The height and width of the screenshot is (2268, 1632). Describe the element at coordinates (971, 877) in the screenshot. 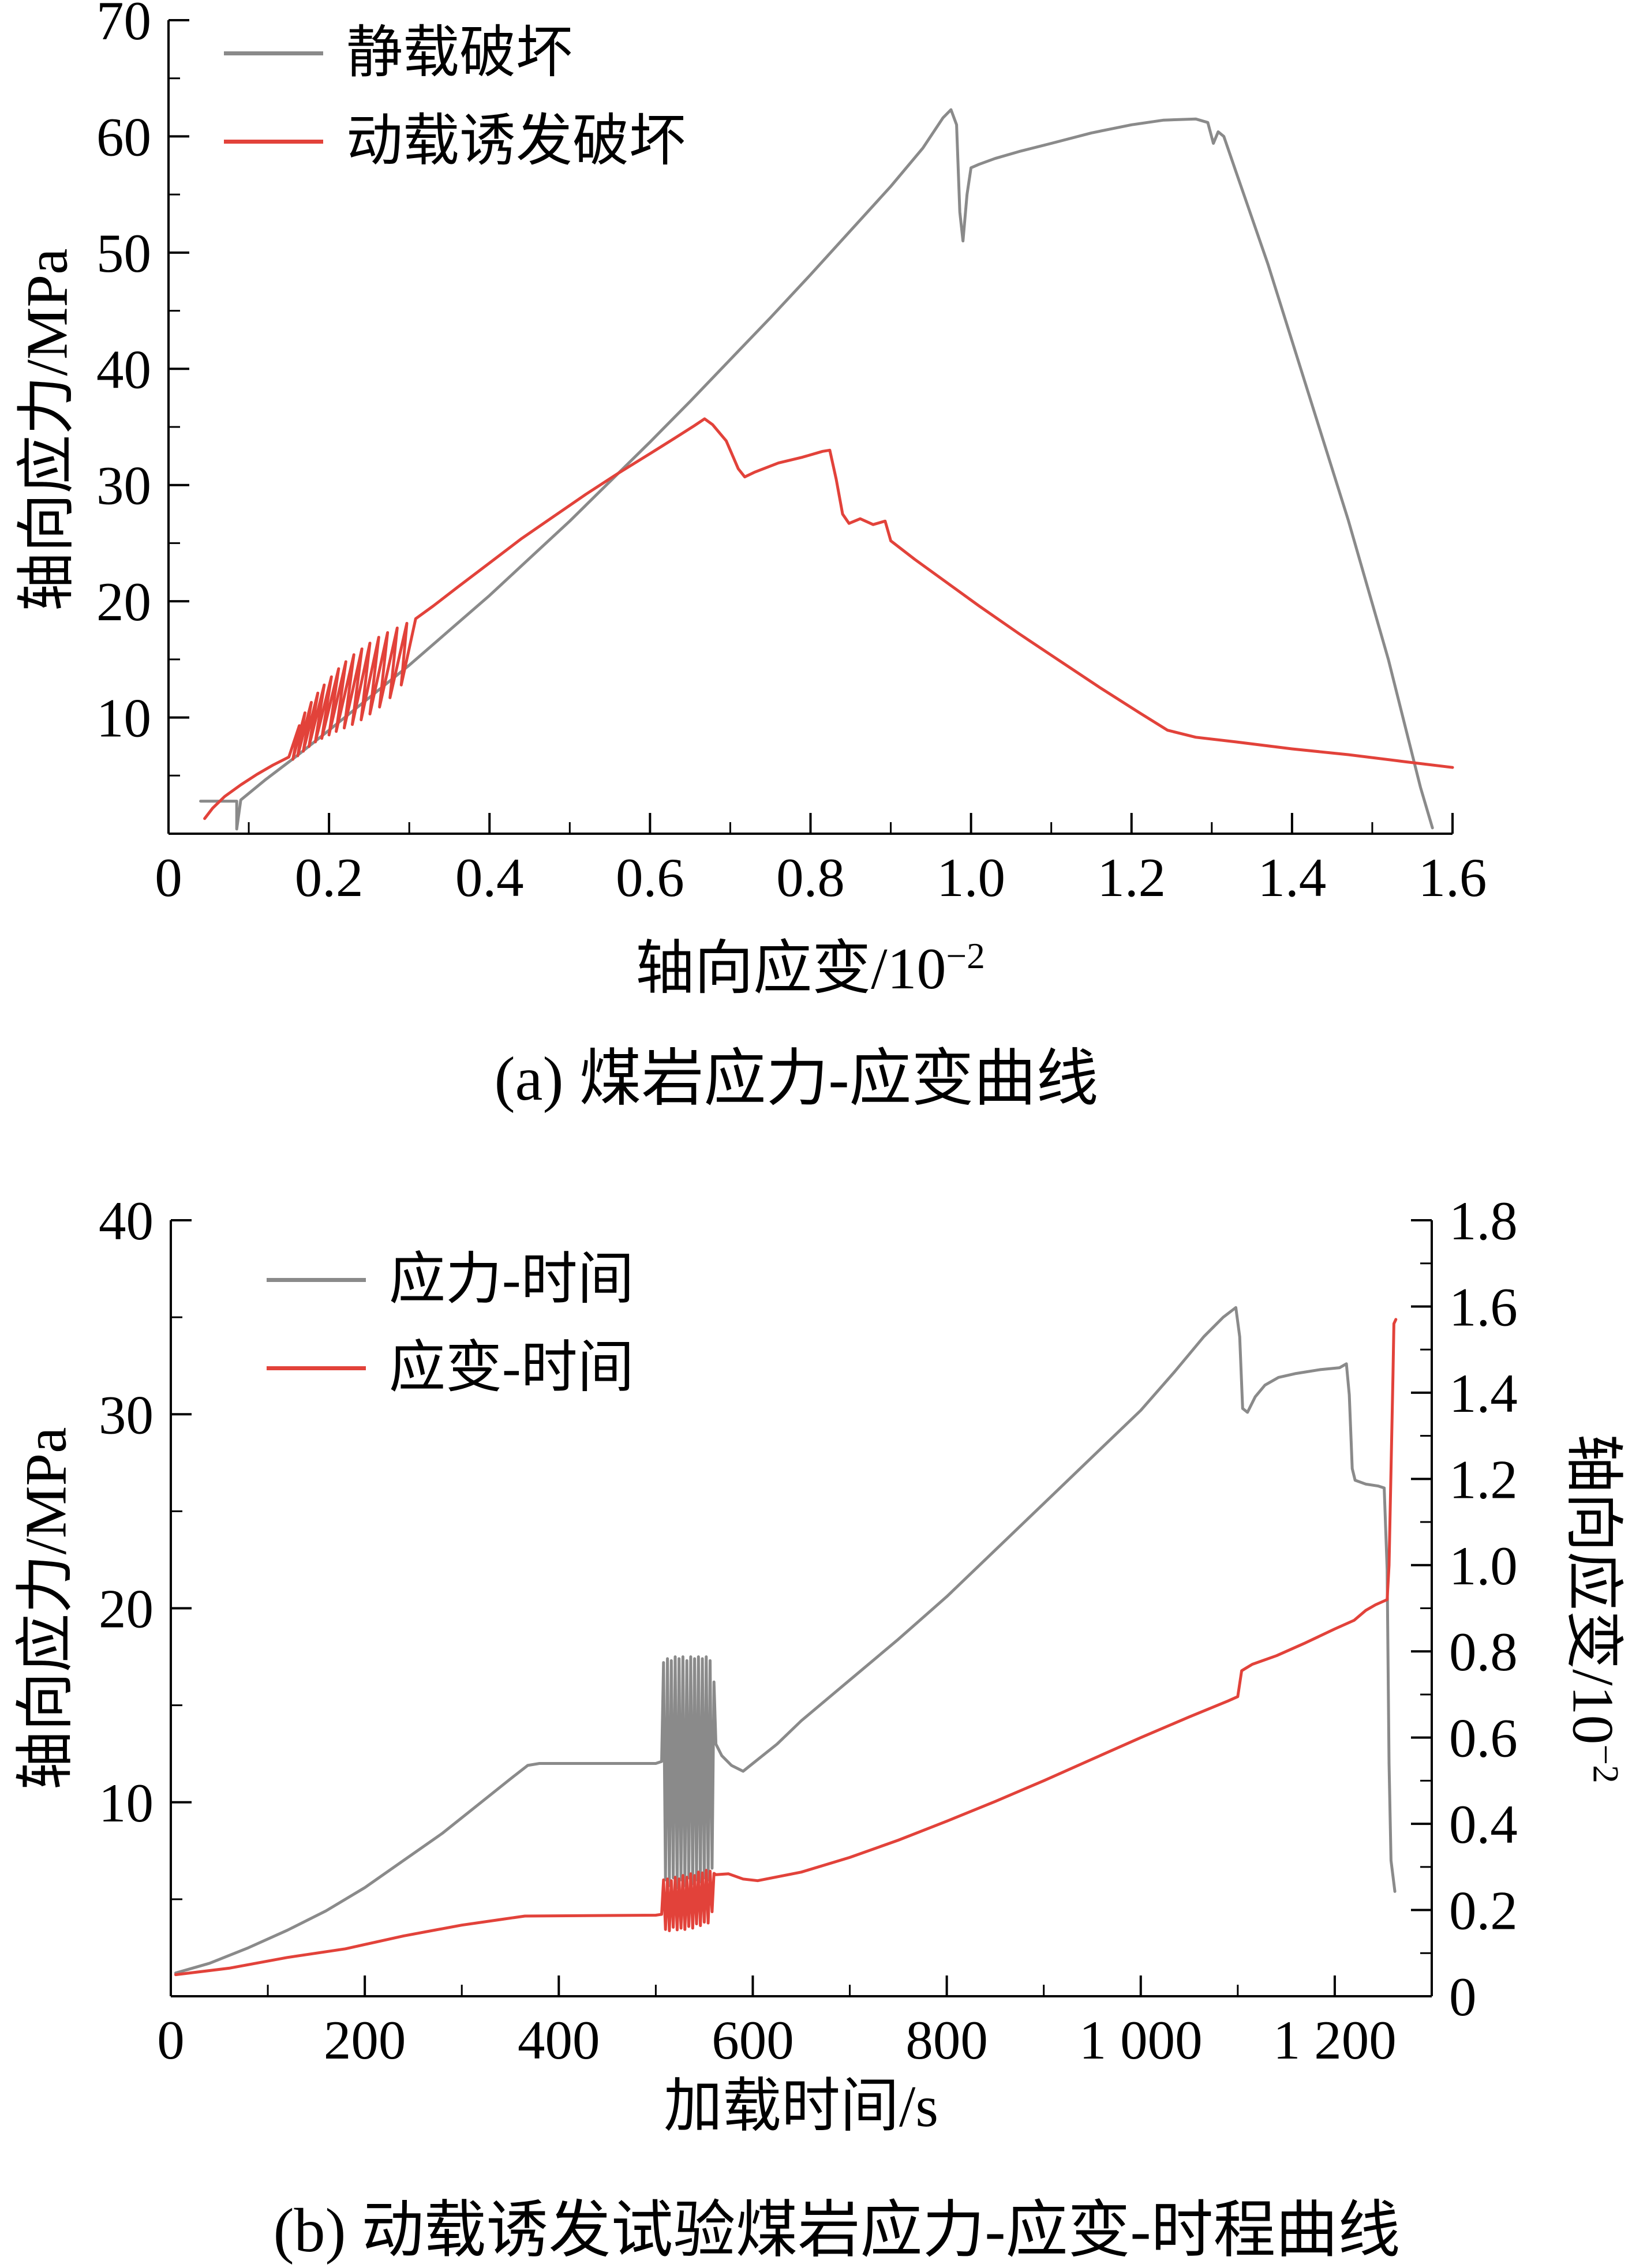

I see `x-tick-label: 1.0` at that location.